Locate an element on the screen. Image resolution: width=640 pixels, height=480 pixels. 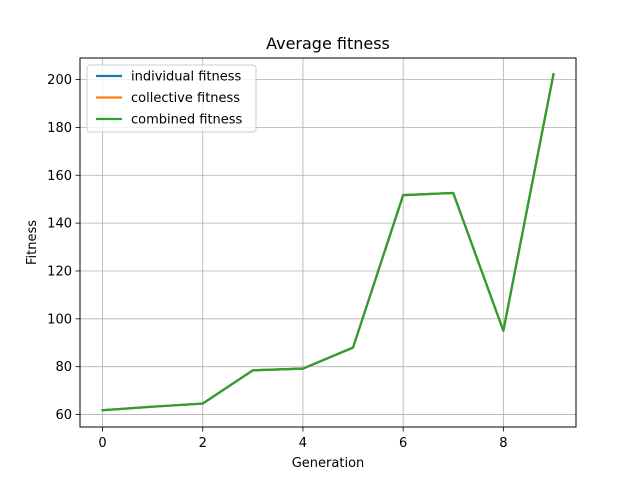
y-tick-label: 120 is located at coordinates (59, 271).